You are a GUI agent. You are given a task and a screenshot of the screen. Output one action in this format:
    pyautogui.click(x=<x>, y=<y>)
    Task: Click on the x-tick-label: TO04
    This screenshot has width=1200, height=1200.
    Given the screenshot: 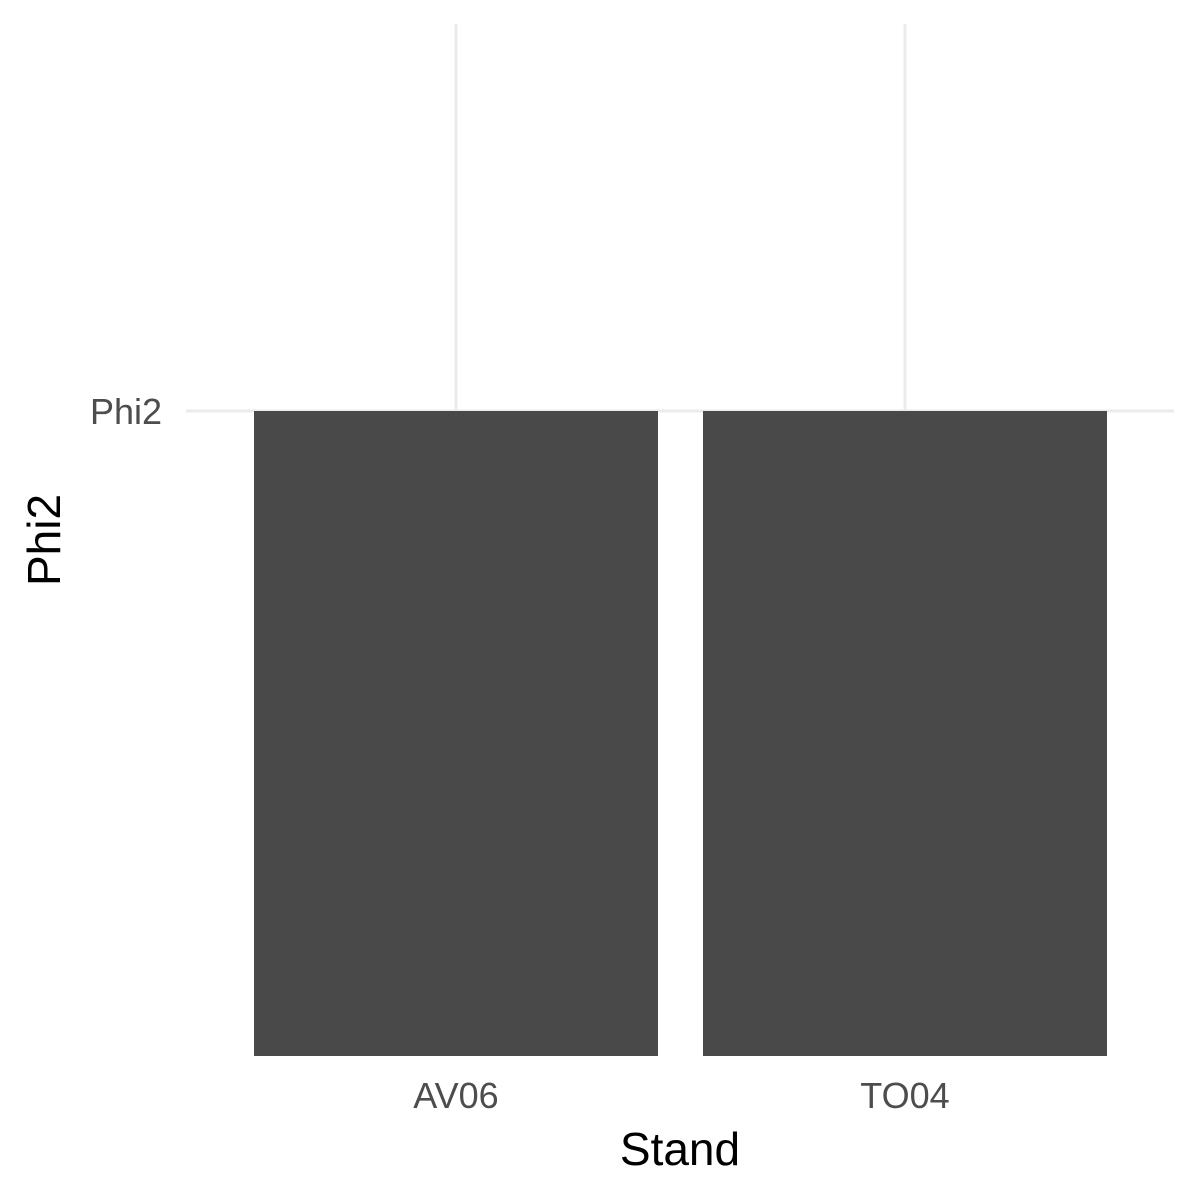 What is the action you would take?
    pyautogui.click(x=904, y=1095)
    